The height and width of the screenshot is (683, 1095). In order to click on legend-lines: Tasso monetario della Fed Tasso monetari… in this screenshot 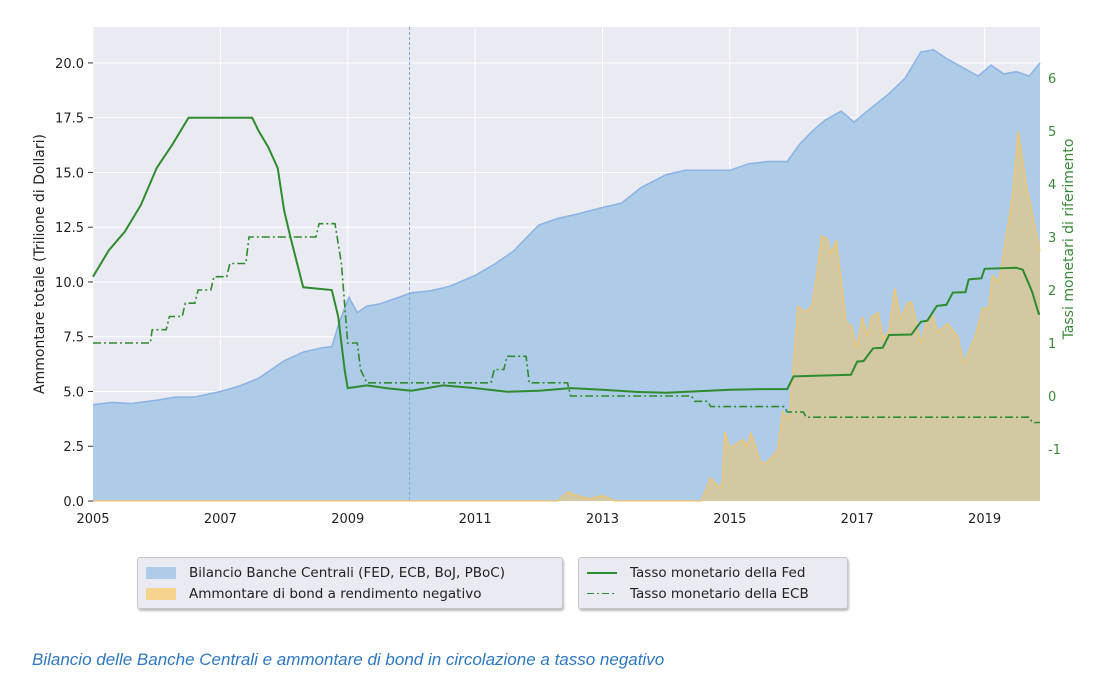, I will do `click(713, 583)`.